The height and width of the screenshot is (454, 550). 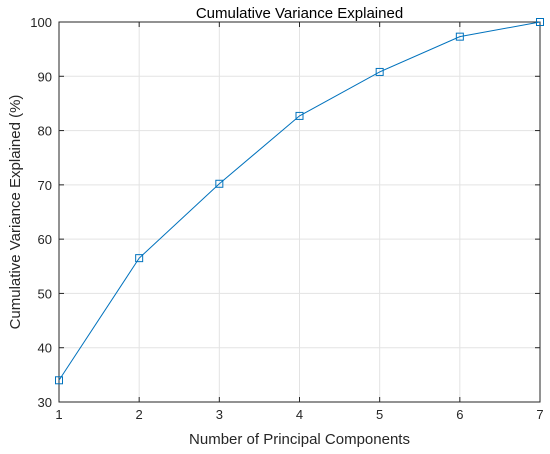 What do you see at coordinates (45, 185) in the screenshot?
I see `y-tick-label: 70` at bounding box center [45, 185].